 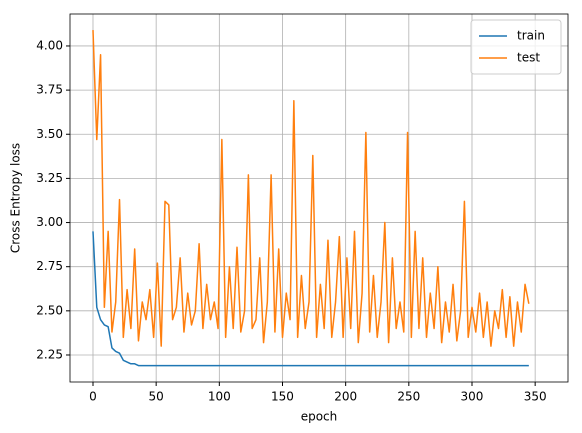 What do you see at coordinates (49, 266) in the screenshot?
I see `y-tick-label: 2.75` at bounding box center [49, 266].